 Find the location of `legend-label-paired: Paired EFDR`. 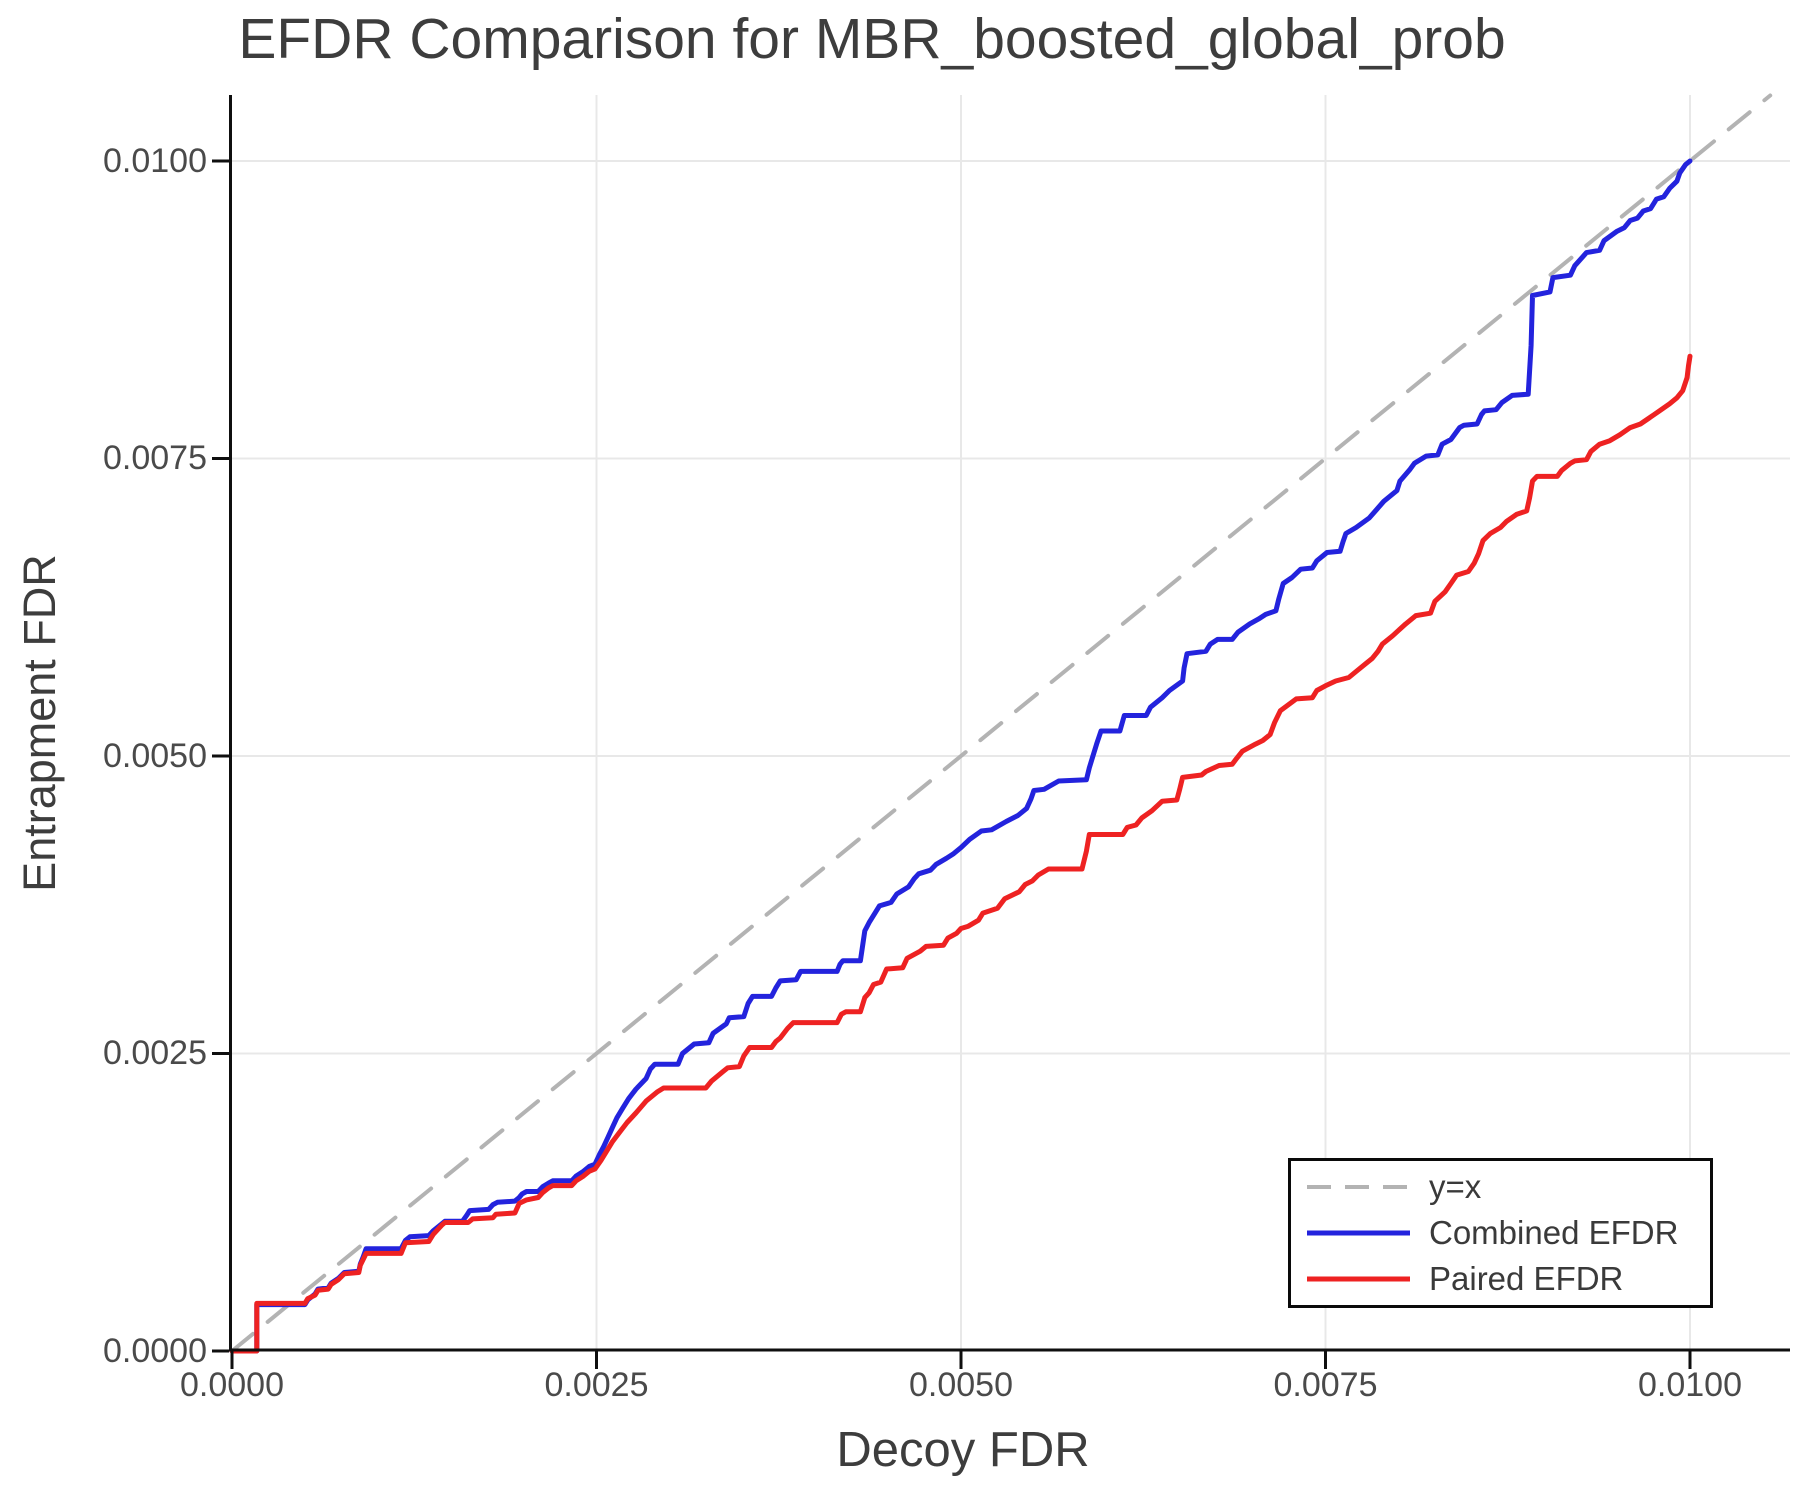

legend-label-paired: Paired EFDR is located at coordinates (1526, 1278).